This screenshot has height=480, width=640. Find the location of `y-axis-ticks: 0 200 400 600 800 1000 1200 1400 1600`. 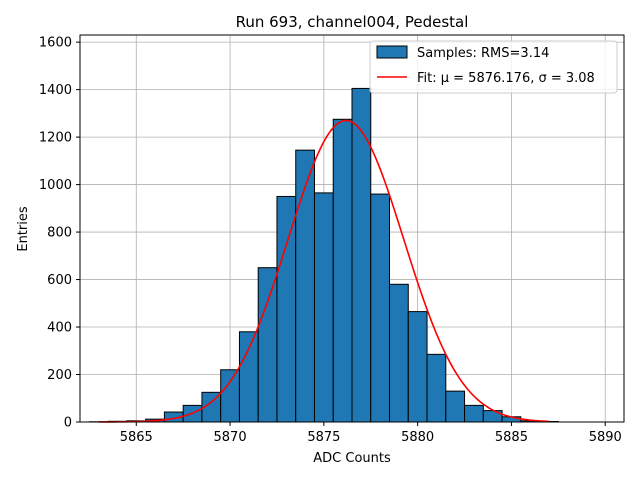

y-axis-ticks: 0 200 400 600 800 1000 1200 1400 1600 is located at coordinates (59, 233).